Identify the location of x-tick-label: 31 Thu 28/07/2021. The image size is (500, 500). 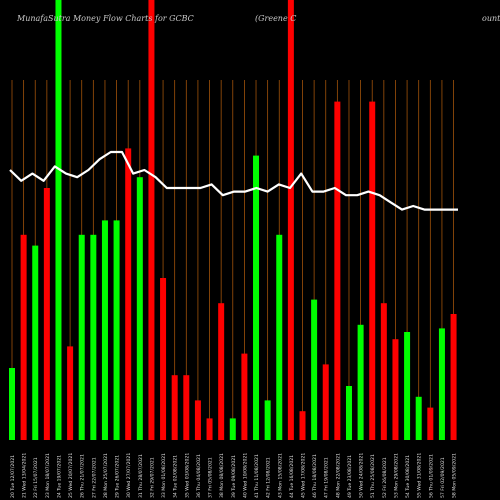
(141, 476).